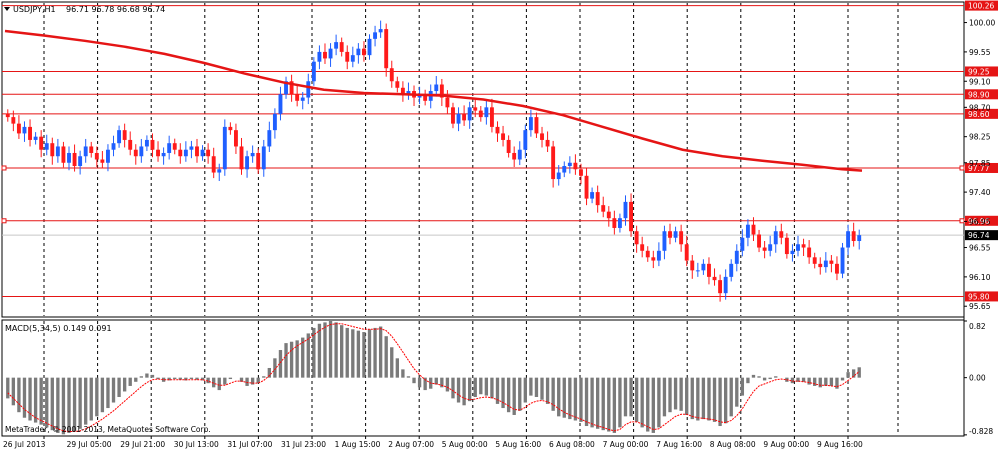 The width and height of the screenshot is (1000, 451). What do you see at coordinates (981, 431) in the screenshot?
I see `macd-tick-label: -0.828` at bounding box center [981, 431].